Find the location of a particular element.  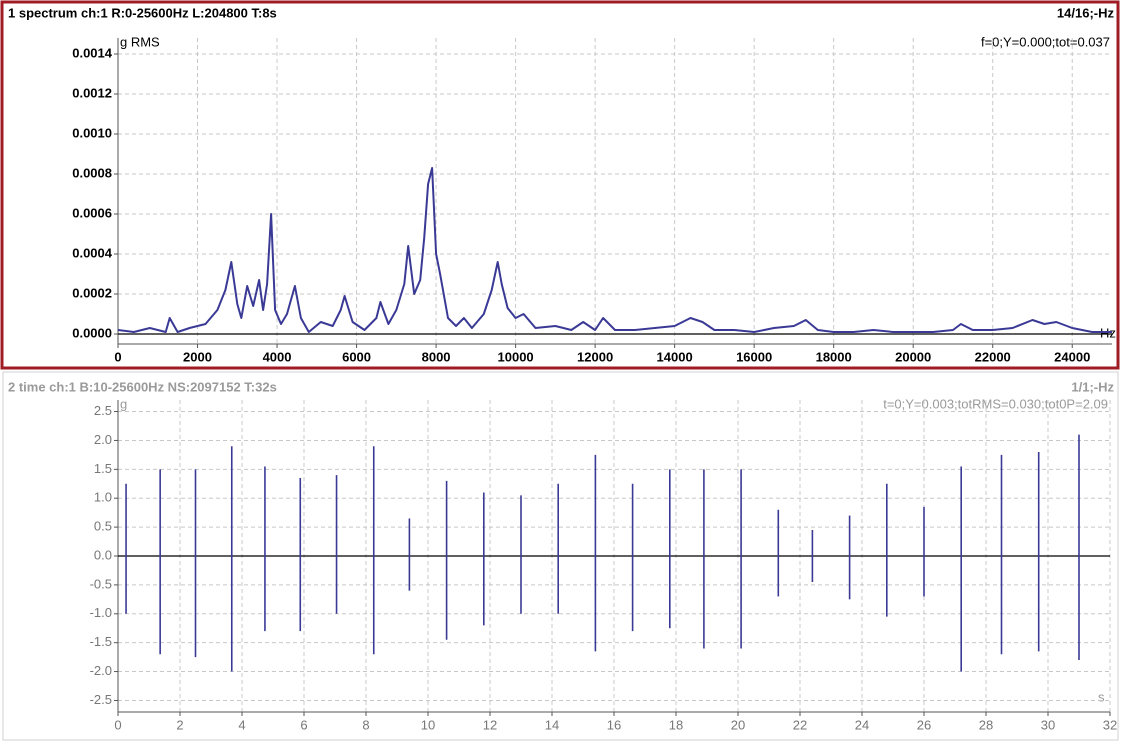

y-unit: g is located at coordinates (123, 403).